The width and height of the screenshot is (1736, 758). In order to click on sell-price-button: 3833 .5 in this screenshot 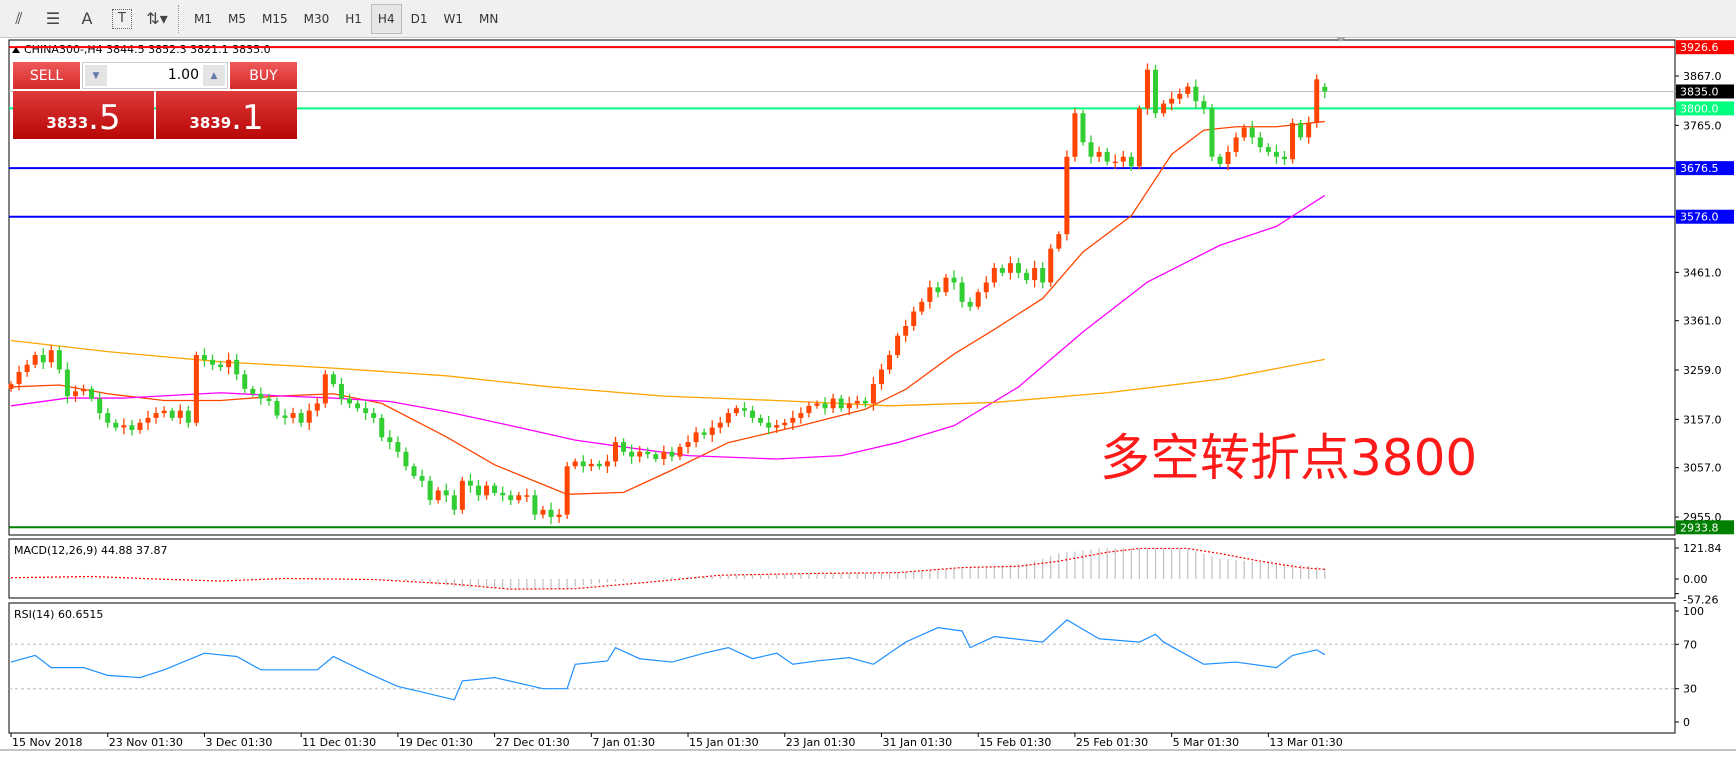, I will do `click(83, 115)`.